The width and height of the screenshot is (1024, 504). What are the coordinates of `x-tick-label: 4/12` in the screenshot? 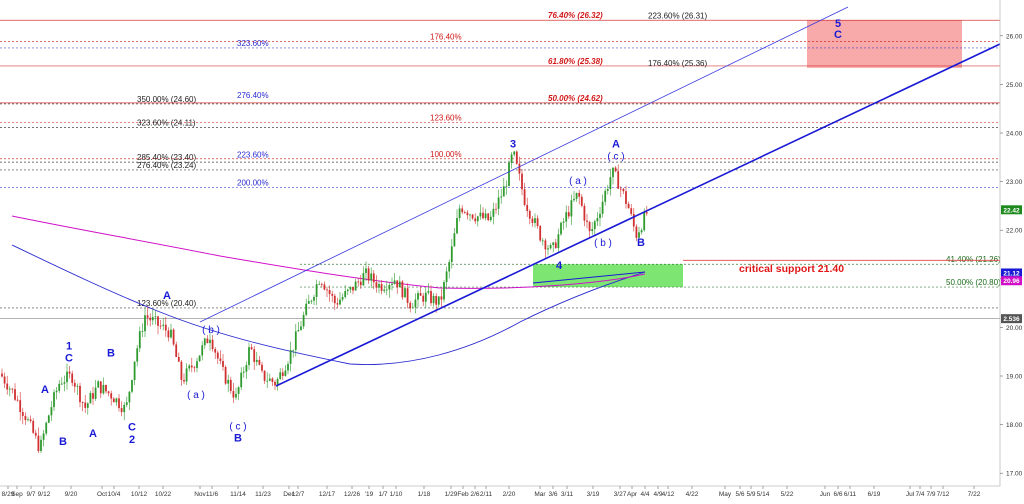 It's located at (668, 494).